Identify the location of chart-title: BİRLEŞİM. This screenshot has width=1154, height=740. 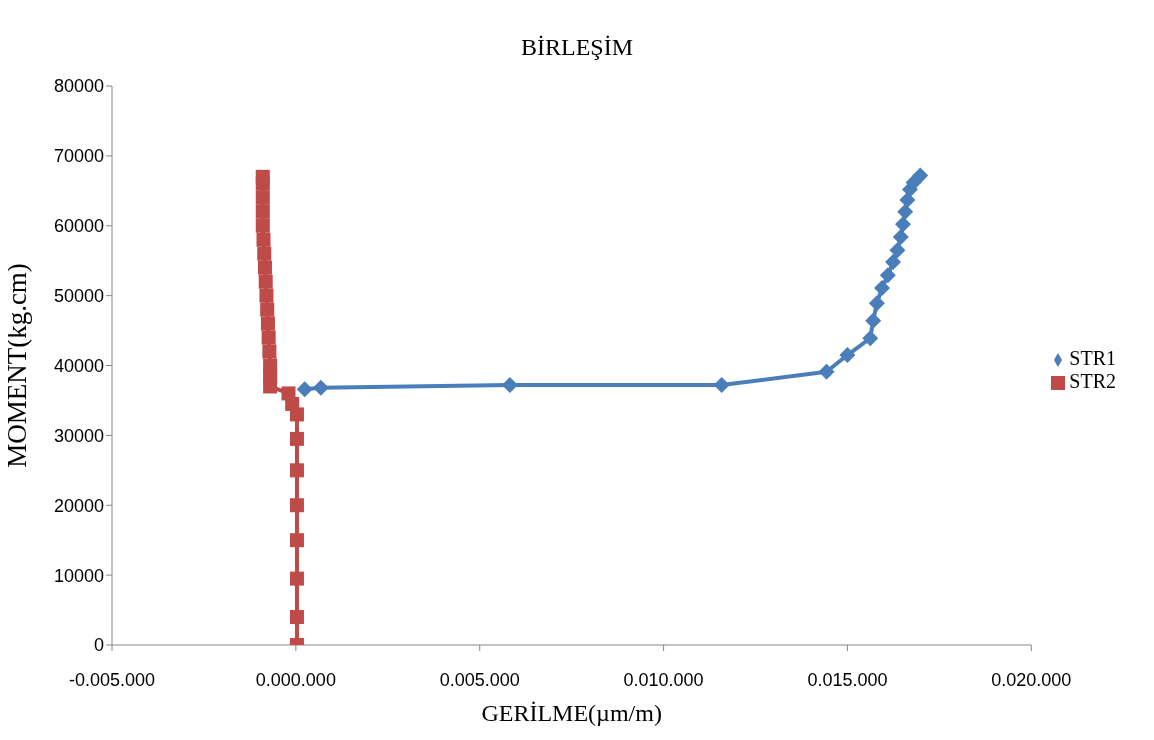
(577, 47).